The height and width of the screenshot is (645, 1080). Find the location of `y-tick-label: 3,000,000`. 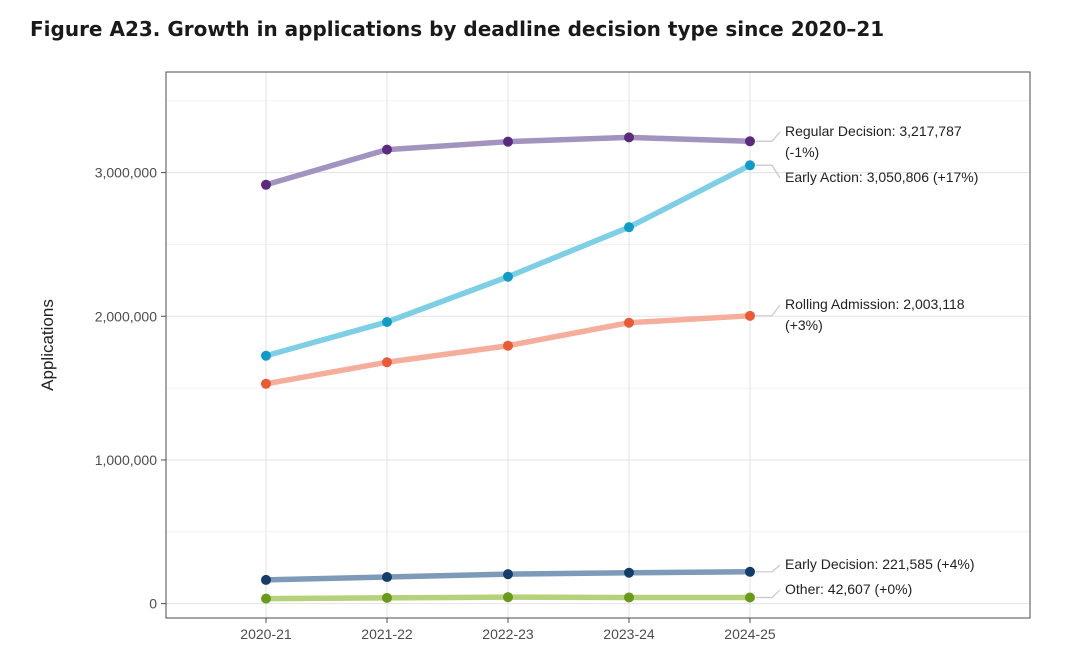

y-tick-label: 3,000,000 is located at coordinates (126, 173).